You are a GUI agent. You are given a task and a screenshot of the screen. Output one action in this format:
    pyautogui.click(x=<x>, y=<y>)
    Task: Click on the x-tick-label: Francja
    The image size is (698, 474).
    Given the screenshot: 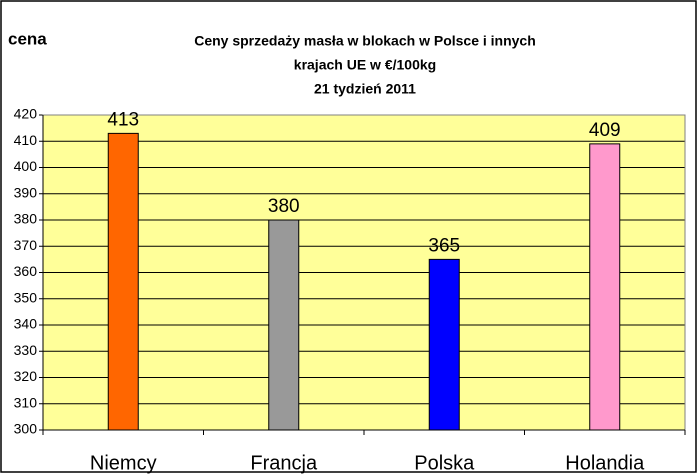 What is the action you would take?
    pyautogui.click(x=284, y=463)
    